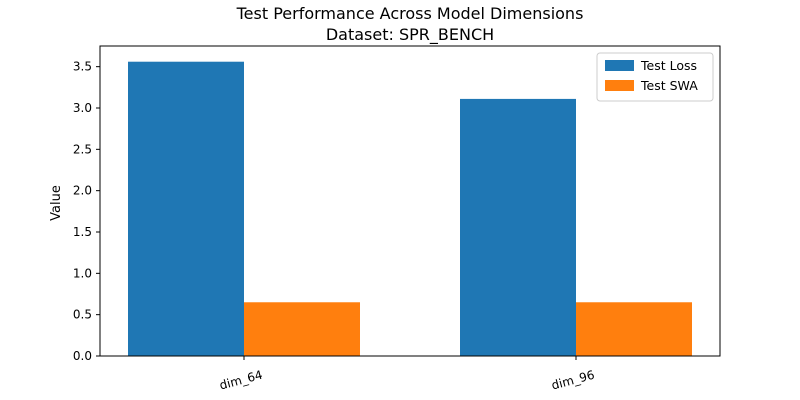  Describe the element at coordinates (619, 85) in the screenshot. I see `legend-swatch-test-swa` at that location.